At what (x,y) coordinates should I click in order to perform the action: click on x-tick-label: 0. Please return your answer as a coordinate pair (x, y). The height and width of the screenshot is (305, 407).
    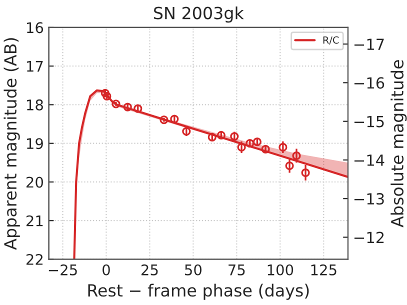
    Looking at the image, I should click on (106, 270).